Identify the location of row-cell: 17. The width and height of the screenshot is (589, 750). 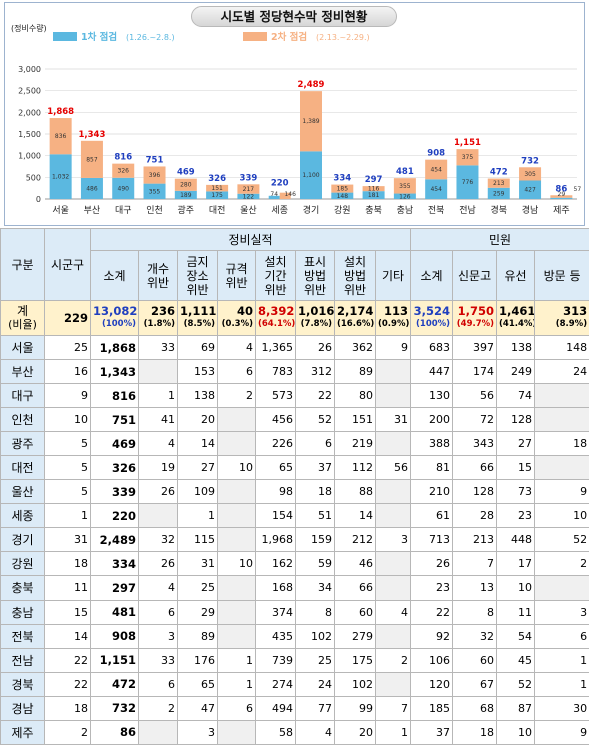
(516, 564).